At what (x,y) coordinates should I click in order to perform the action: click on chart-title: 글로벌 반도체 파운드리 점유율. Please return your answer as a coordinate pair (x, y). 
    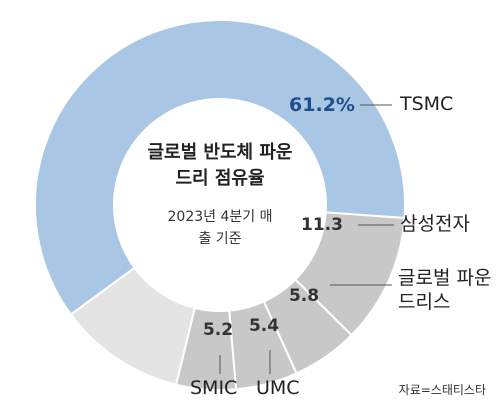
    Looking at the image, I should click on (220, 165).